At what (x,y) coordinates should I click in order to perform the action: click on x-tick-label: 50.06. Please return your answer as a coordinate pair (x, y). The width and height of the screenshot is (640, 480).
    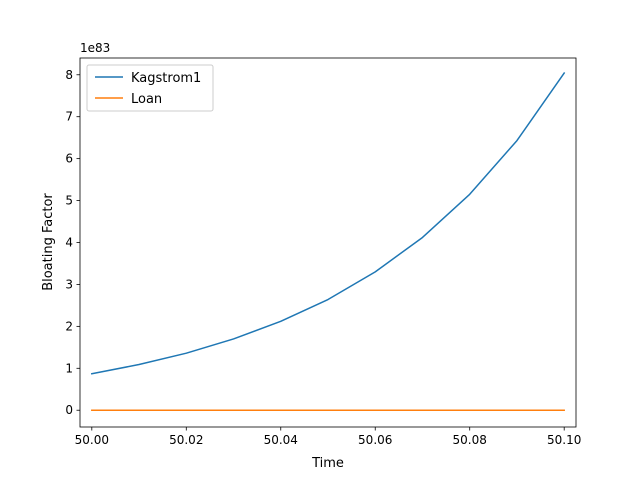
    Looking at the image, I should click on (375, 440).